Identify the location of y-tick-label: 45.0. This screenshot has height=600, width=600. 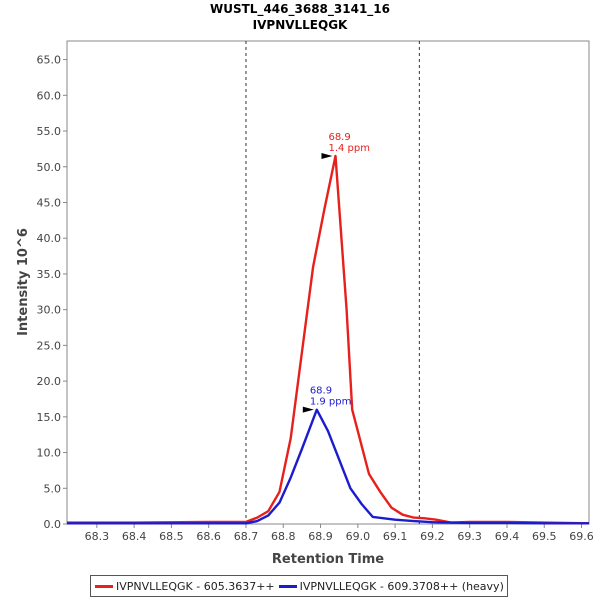
(49, 202).